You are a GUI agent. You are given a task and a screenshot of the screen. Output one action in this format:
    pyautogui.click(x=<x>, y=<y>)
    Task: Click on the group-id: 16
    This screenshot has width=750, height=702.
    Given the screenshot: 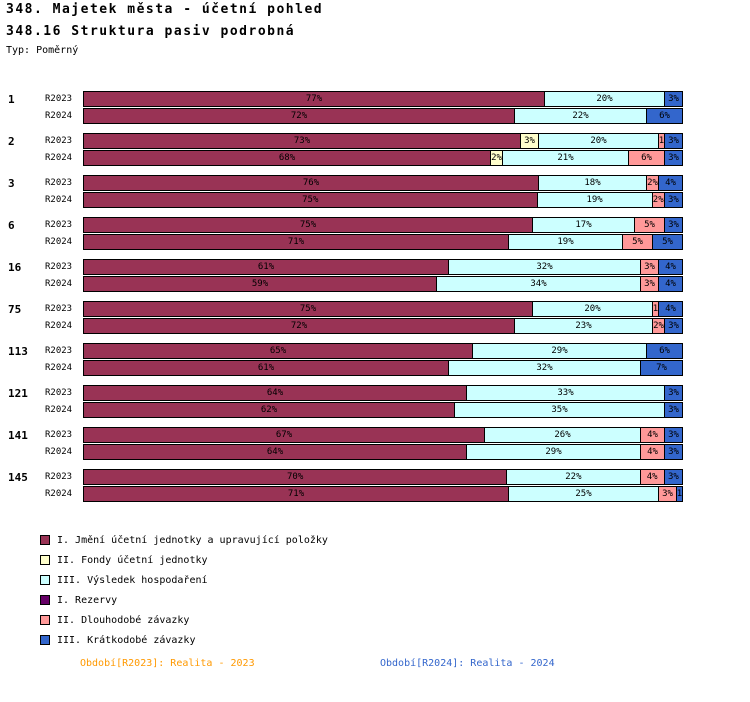 What is the action you would take?
    pyautogui.click(x=15, y=267)
    